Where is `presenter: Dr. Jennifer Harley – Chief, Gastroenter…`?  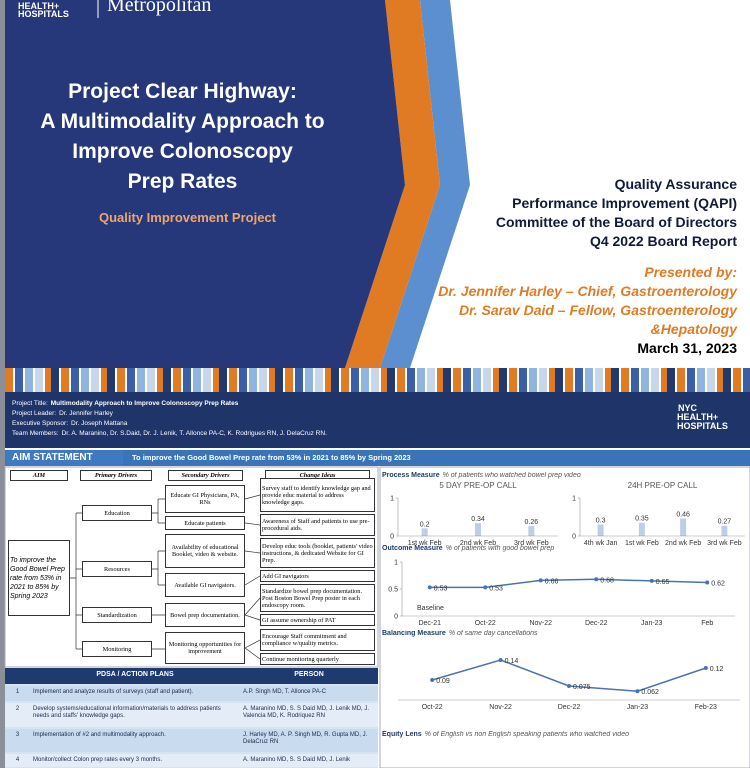
presenter: Dr. Jennifer Harley – Chief, Gastroenter… is located at coordinates (587, 291).